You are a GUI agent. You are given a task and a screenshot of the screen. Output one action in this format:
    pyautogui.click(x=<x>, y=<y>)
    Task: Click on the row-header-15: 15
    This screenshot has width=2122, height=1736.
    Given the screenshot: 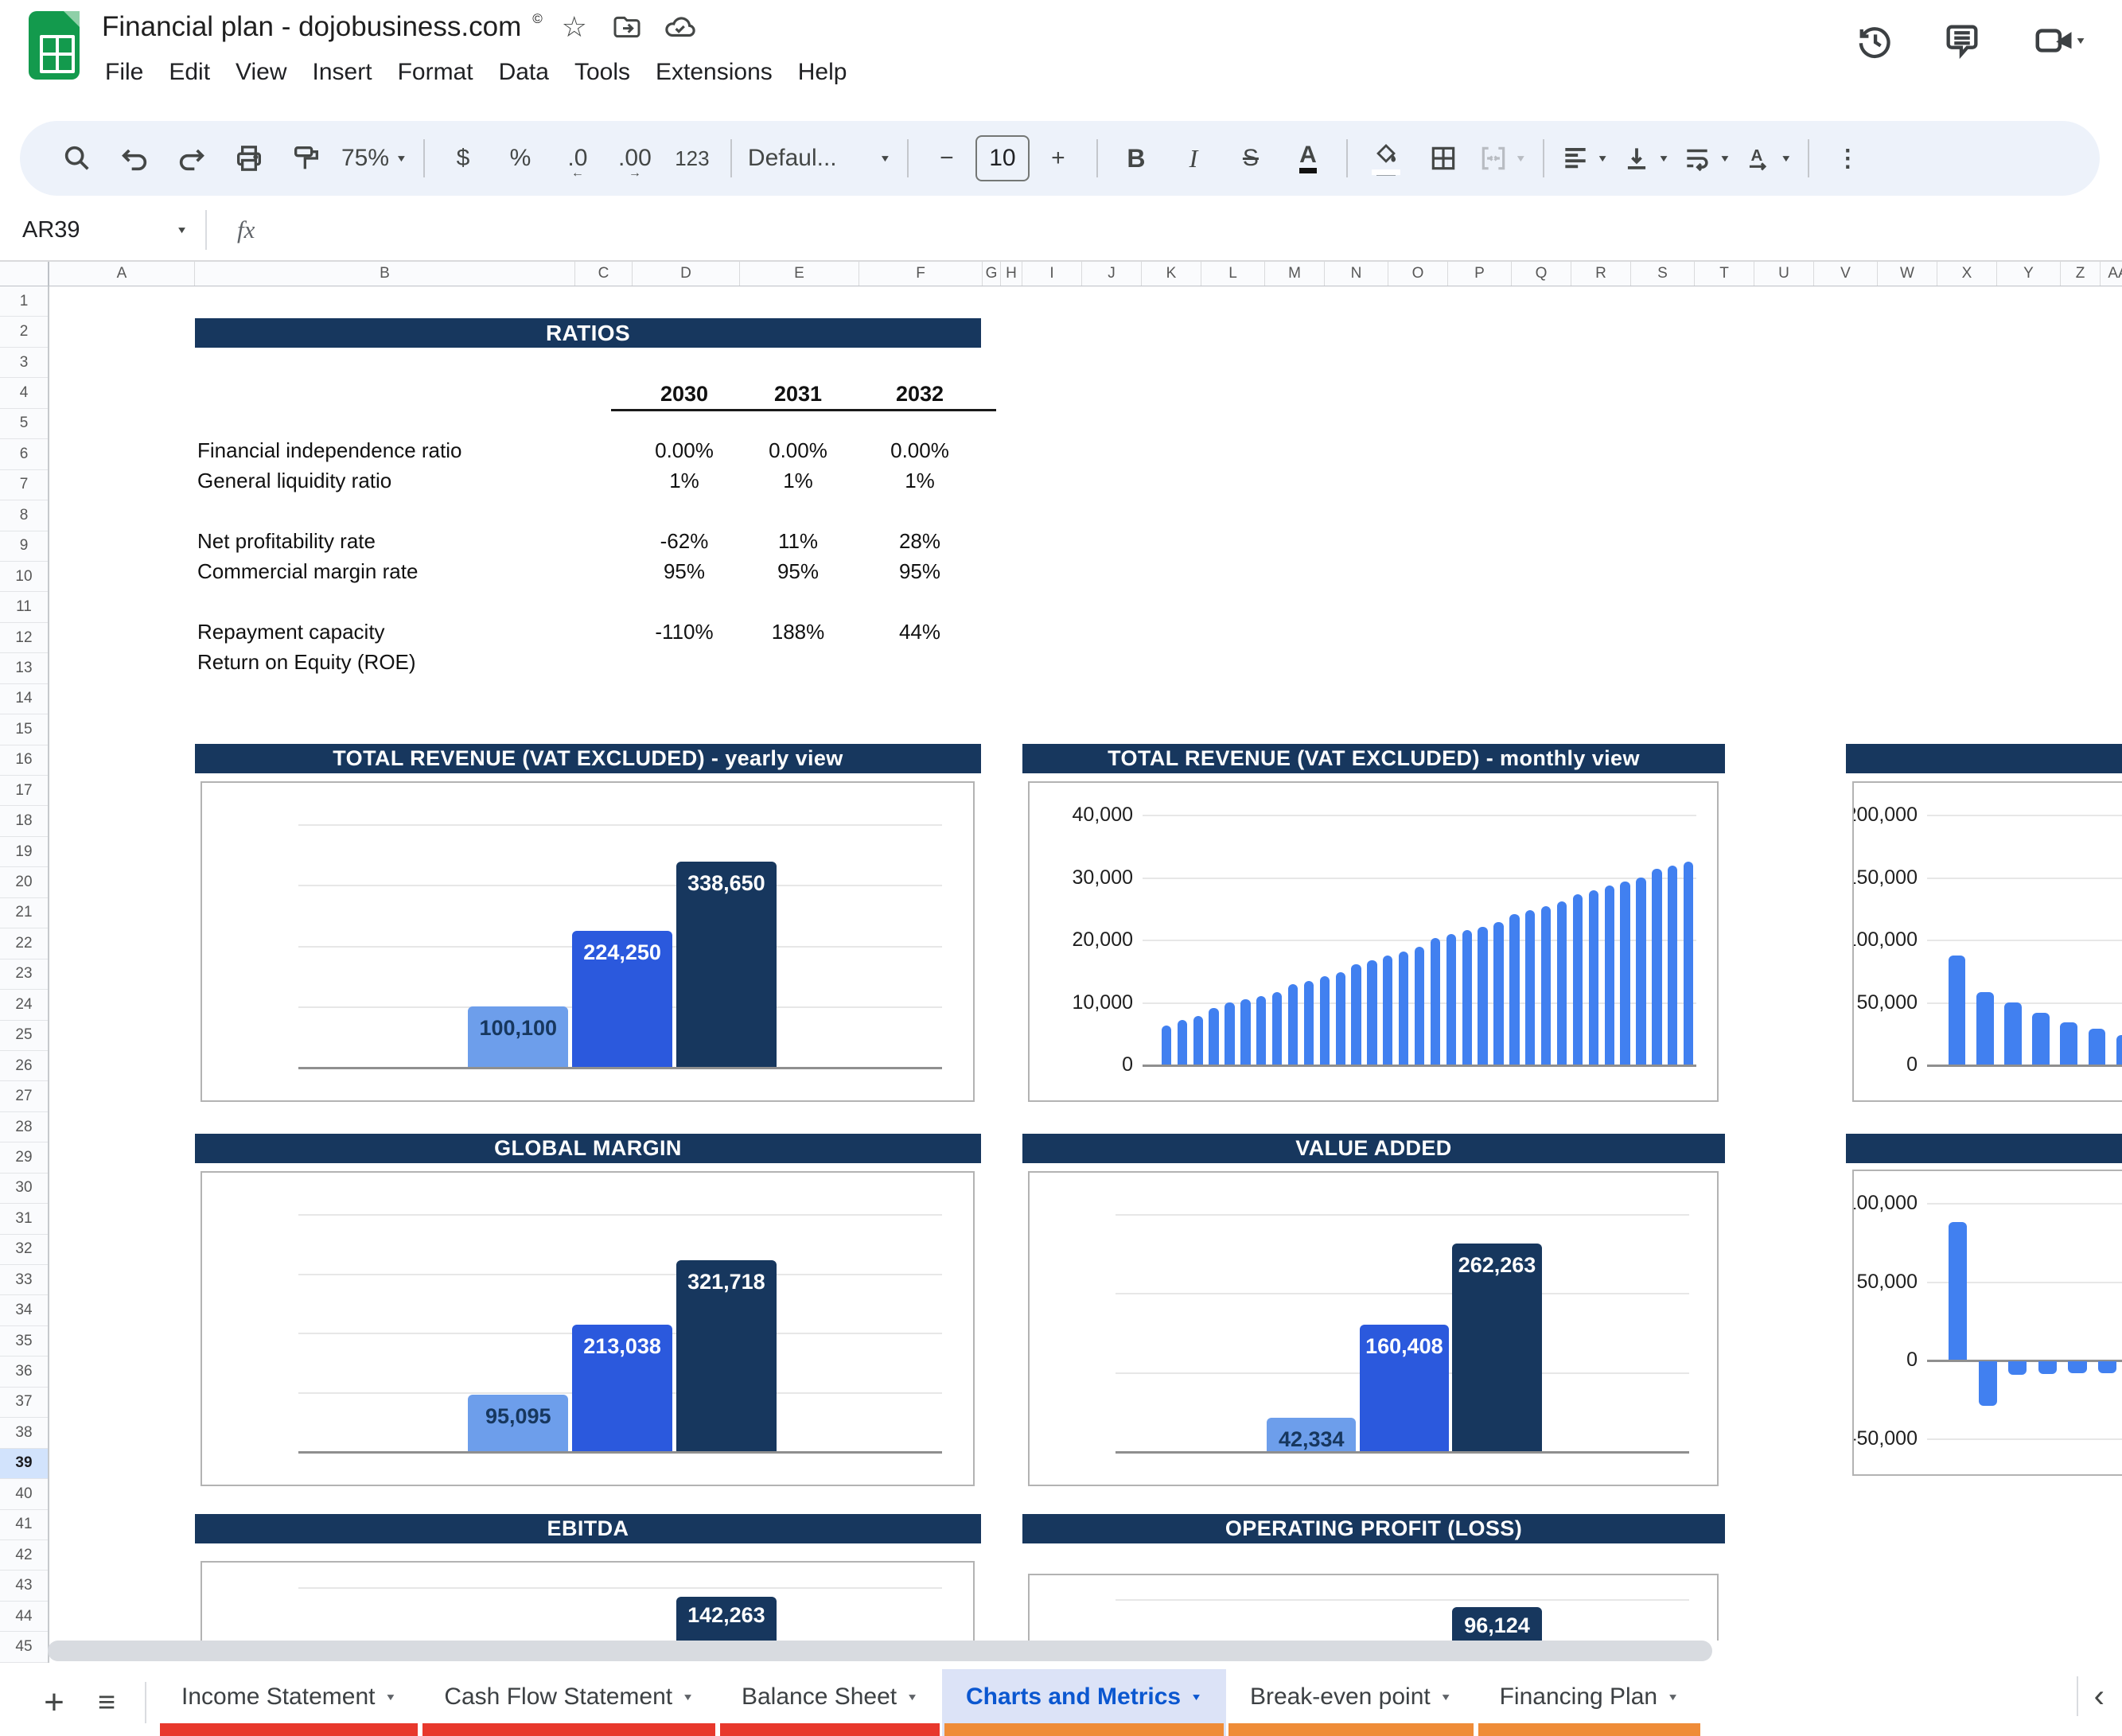 What is the action you would take?
    pyautogui.click(x=24, y=729)
    